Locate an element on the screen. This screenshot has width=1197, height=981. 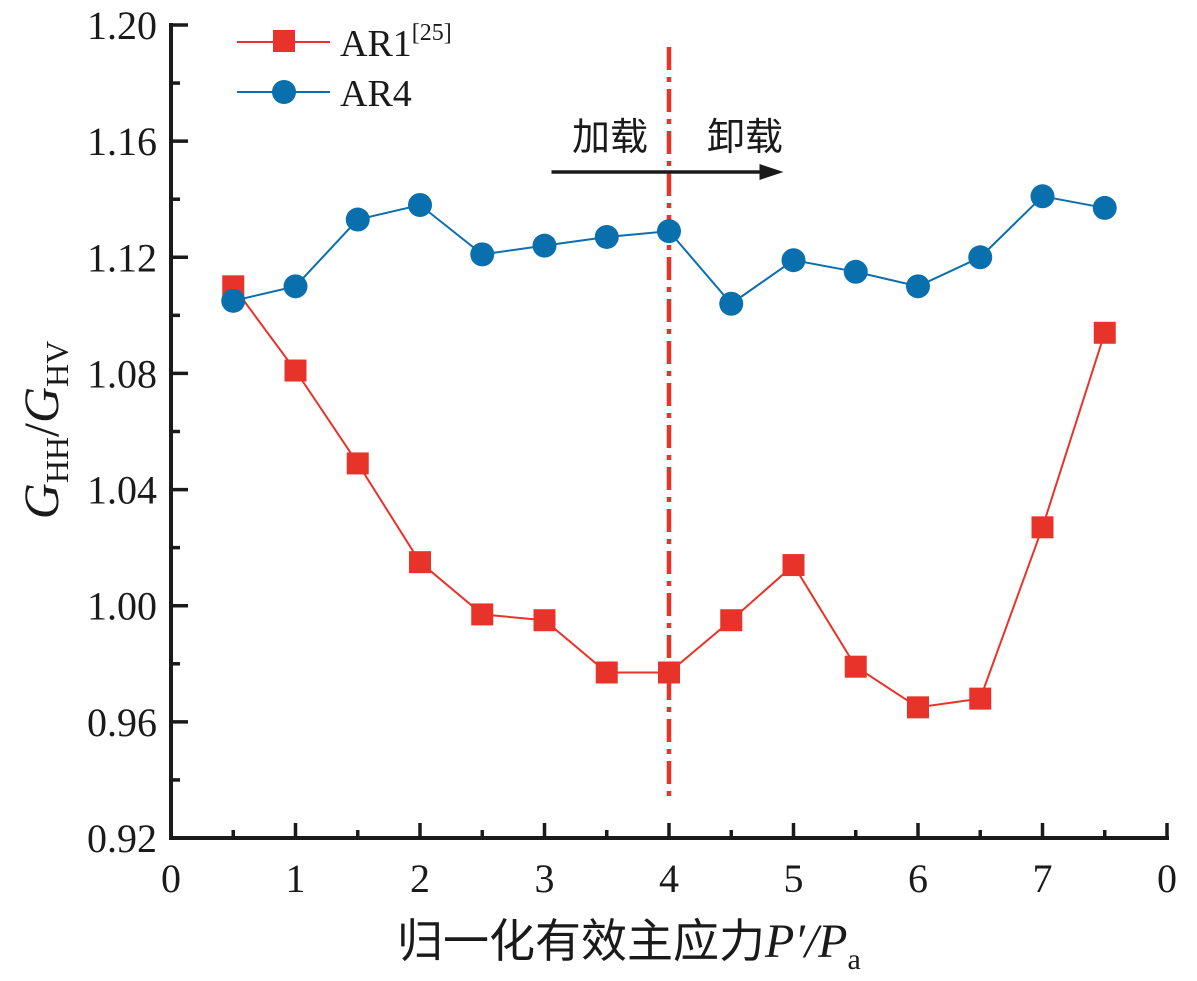
direction-arrow-head is located at coordinates (771, 172).